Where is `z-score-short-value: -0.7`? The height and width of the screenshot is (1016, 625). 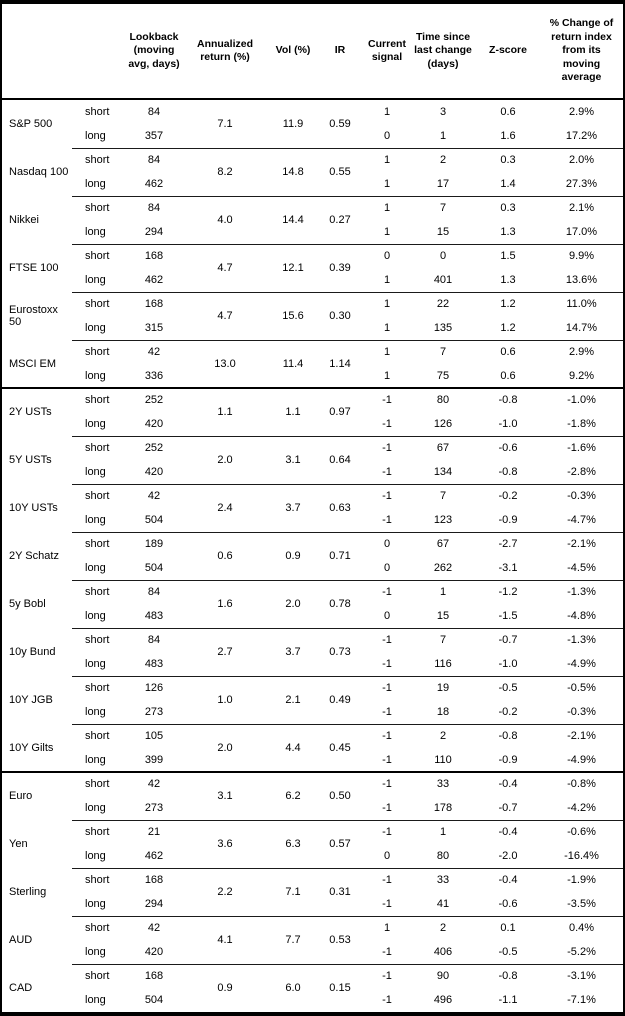 z-score-short-value: -0.7 is located at coordinates (508, 640).